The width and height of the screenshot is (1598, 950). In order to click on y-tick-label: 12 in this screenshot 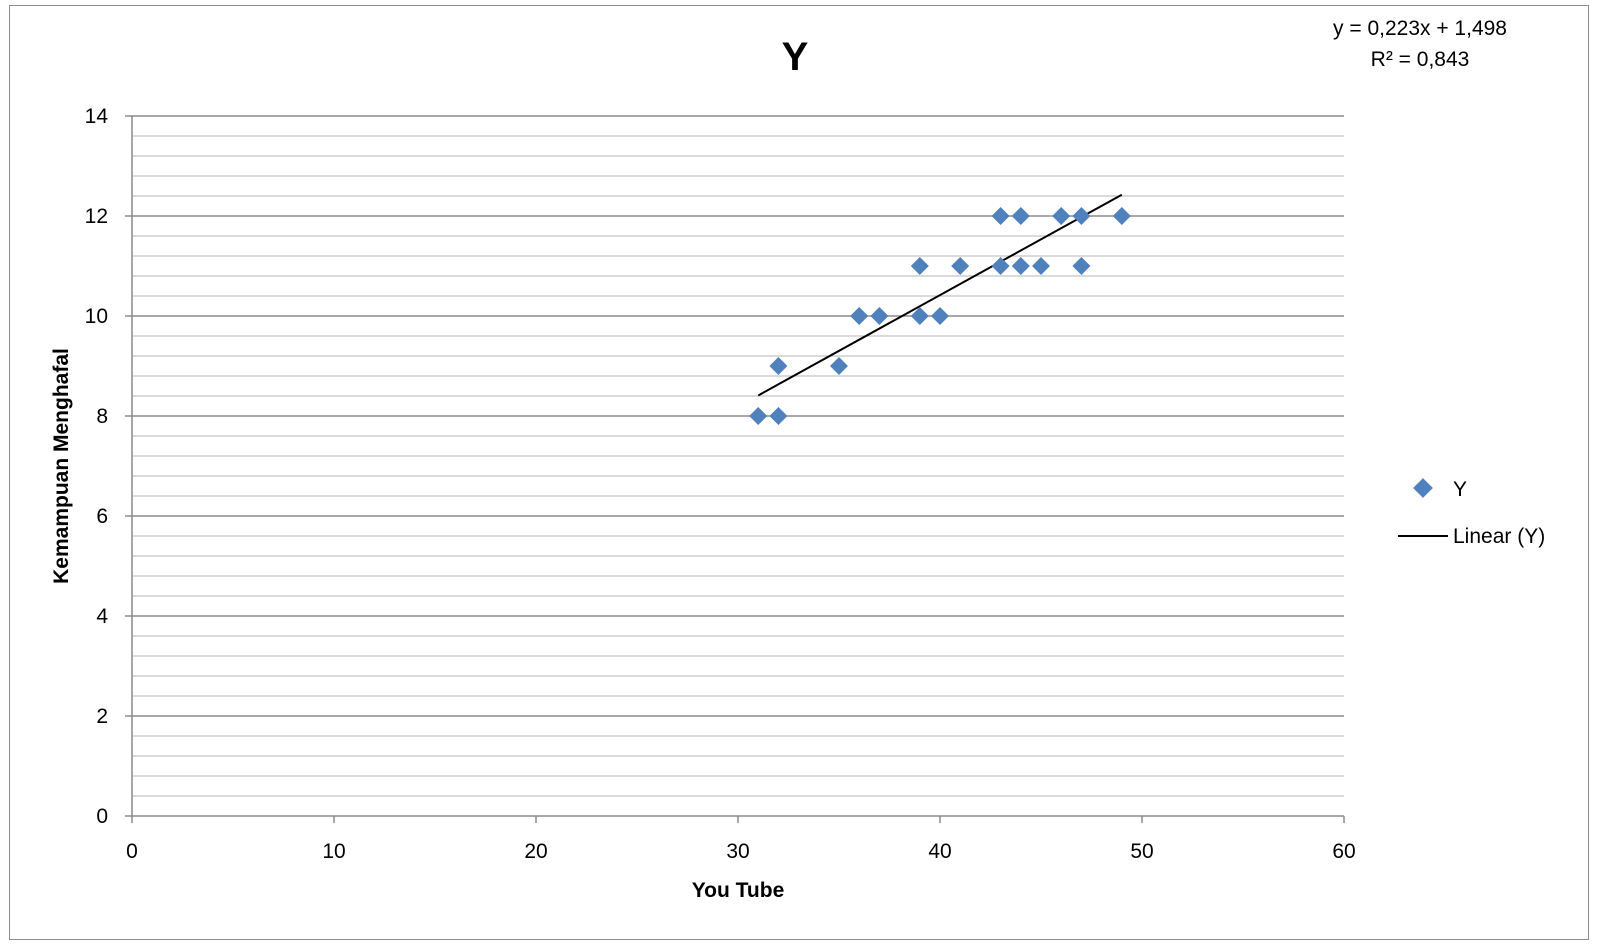, I will do `click(96, 216)`.